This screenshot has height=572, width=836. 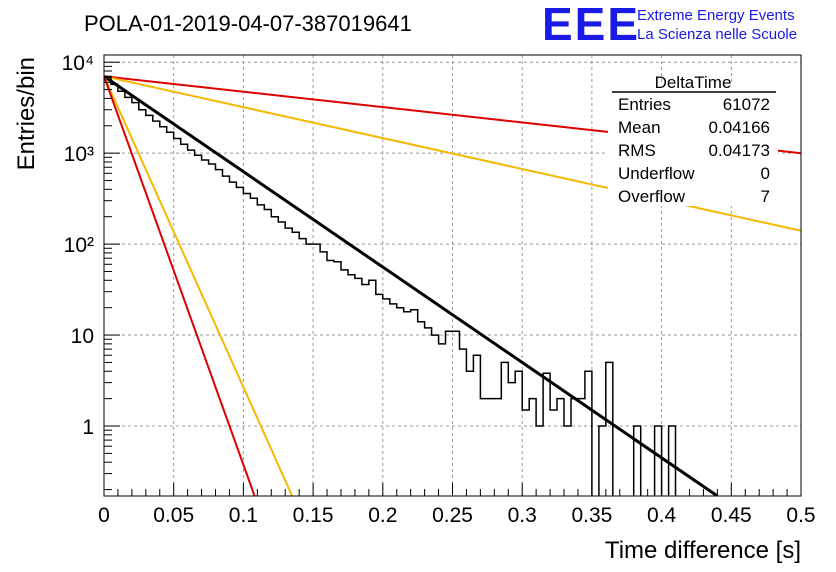 What do you see at coordinates (739, 127) in the screenshot?
I see `stats-value-1: 0.04166` at bounding box center [739, 127].